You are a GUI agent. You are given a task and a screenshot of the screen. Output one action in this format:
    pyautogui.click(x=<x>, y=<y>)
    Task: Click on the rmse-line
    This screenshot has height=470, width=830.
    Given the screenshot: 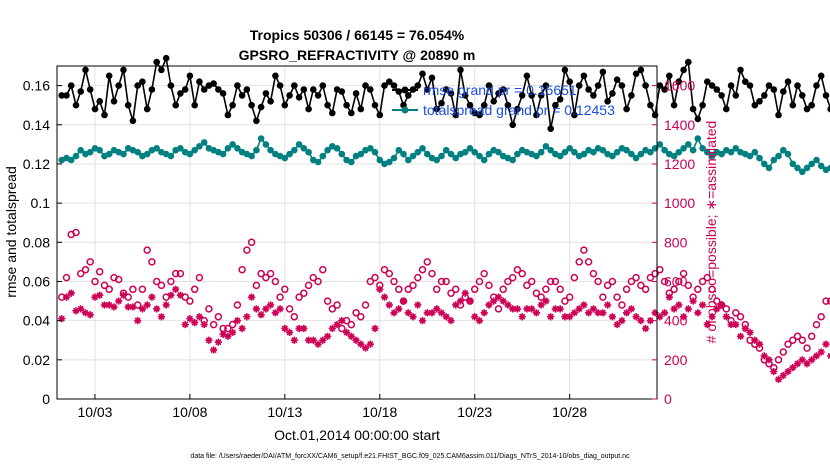 What is the action you would take?
    pyautogui.click(x=445, y=93)
    